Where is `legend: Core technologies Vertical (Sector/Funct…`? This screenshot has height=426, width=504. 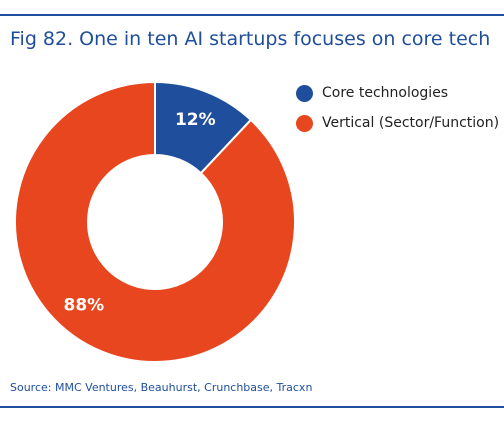
legend: Core technologies Vertical (Sector/Funct… is located at coordinates (397, 112).